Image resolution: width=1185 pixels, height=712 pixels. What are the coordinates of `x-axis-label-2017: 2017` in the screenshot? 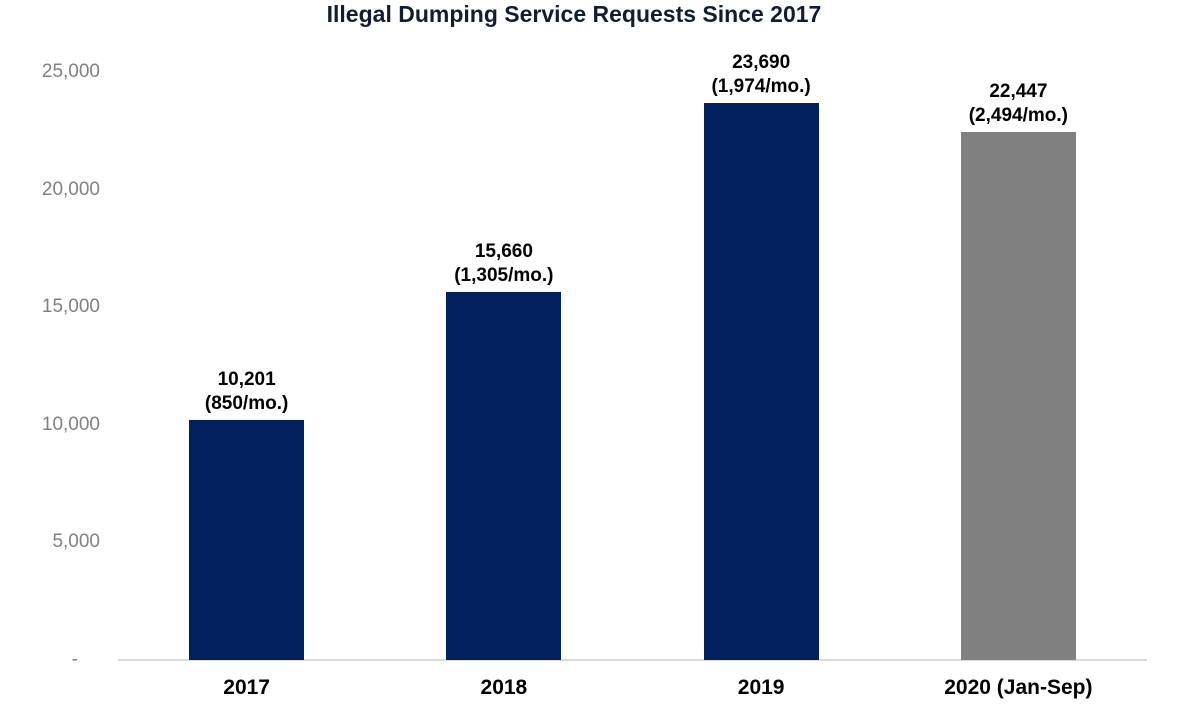 It's located at (246, 687).